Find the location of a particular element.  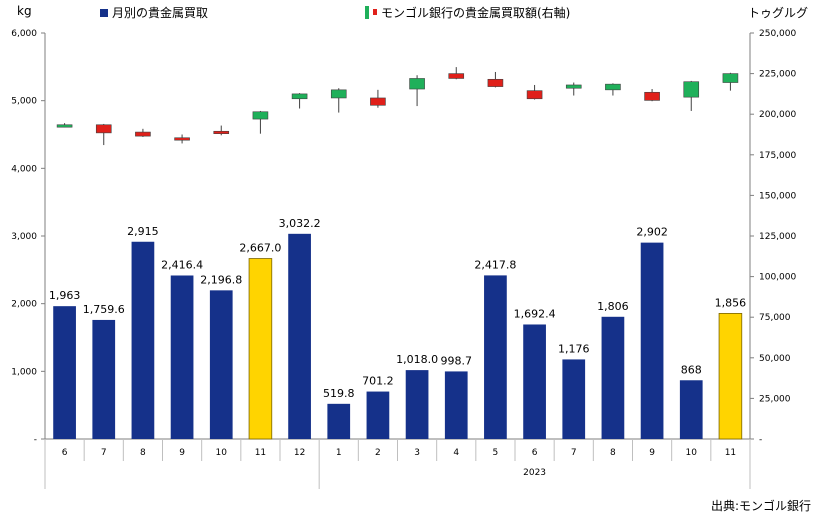

left-tick-label: - is located at coordinates (35, 440).